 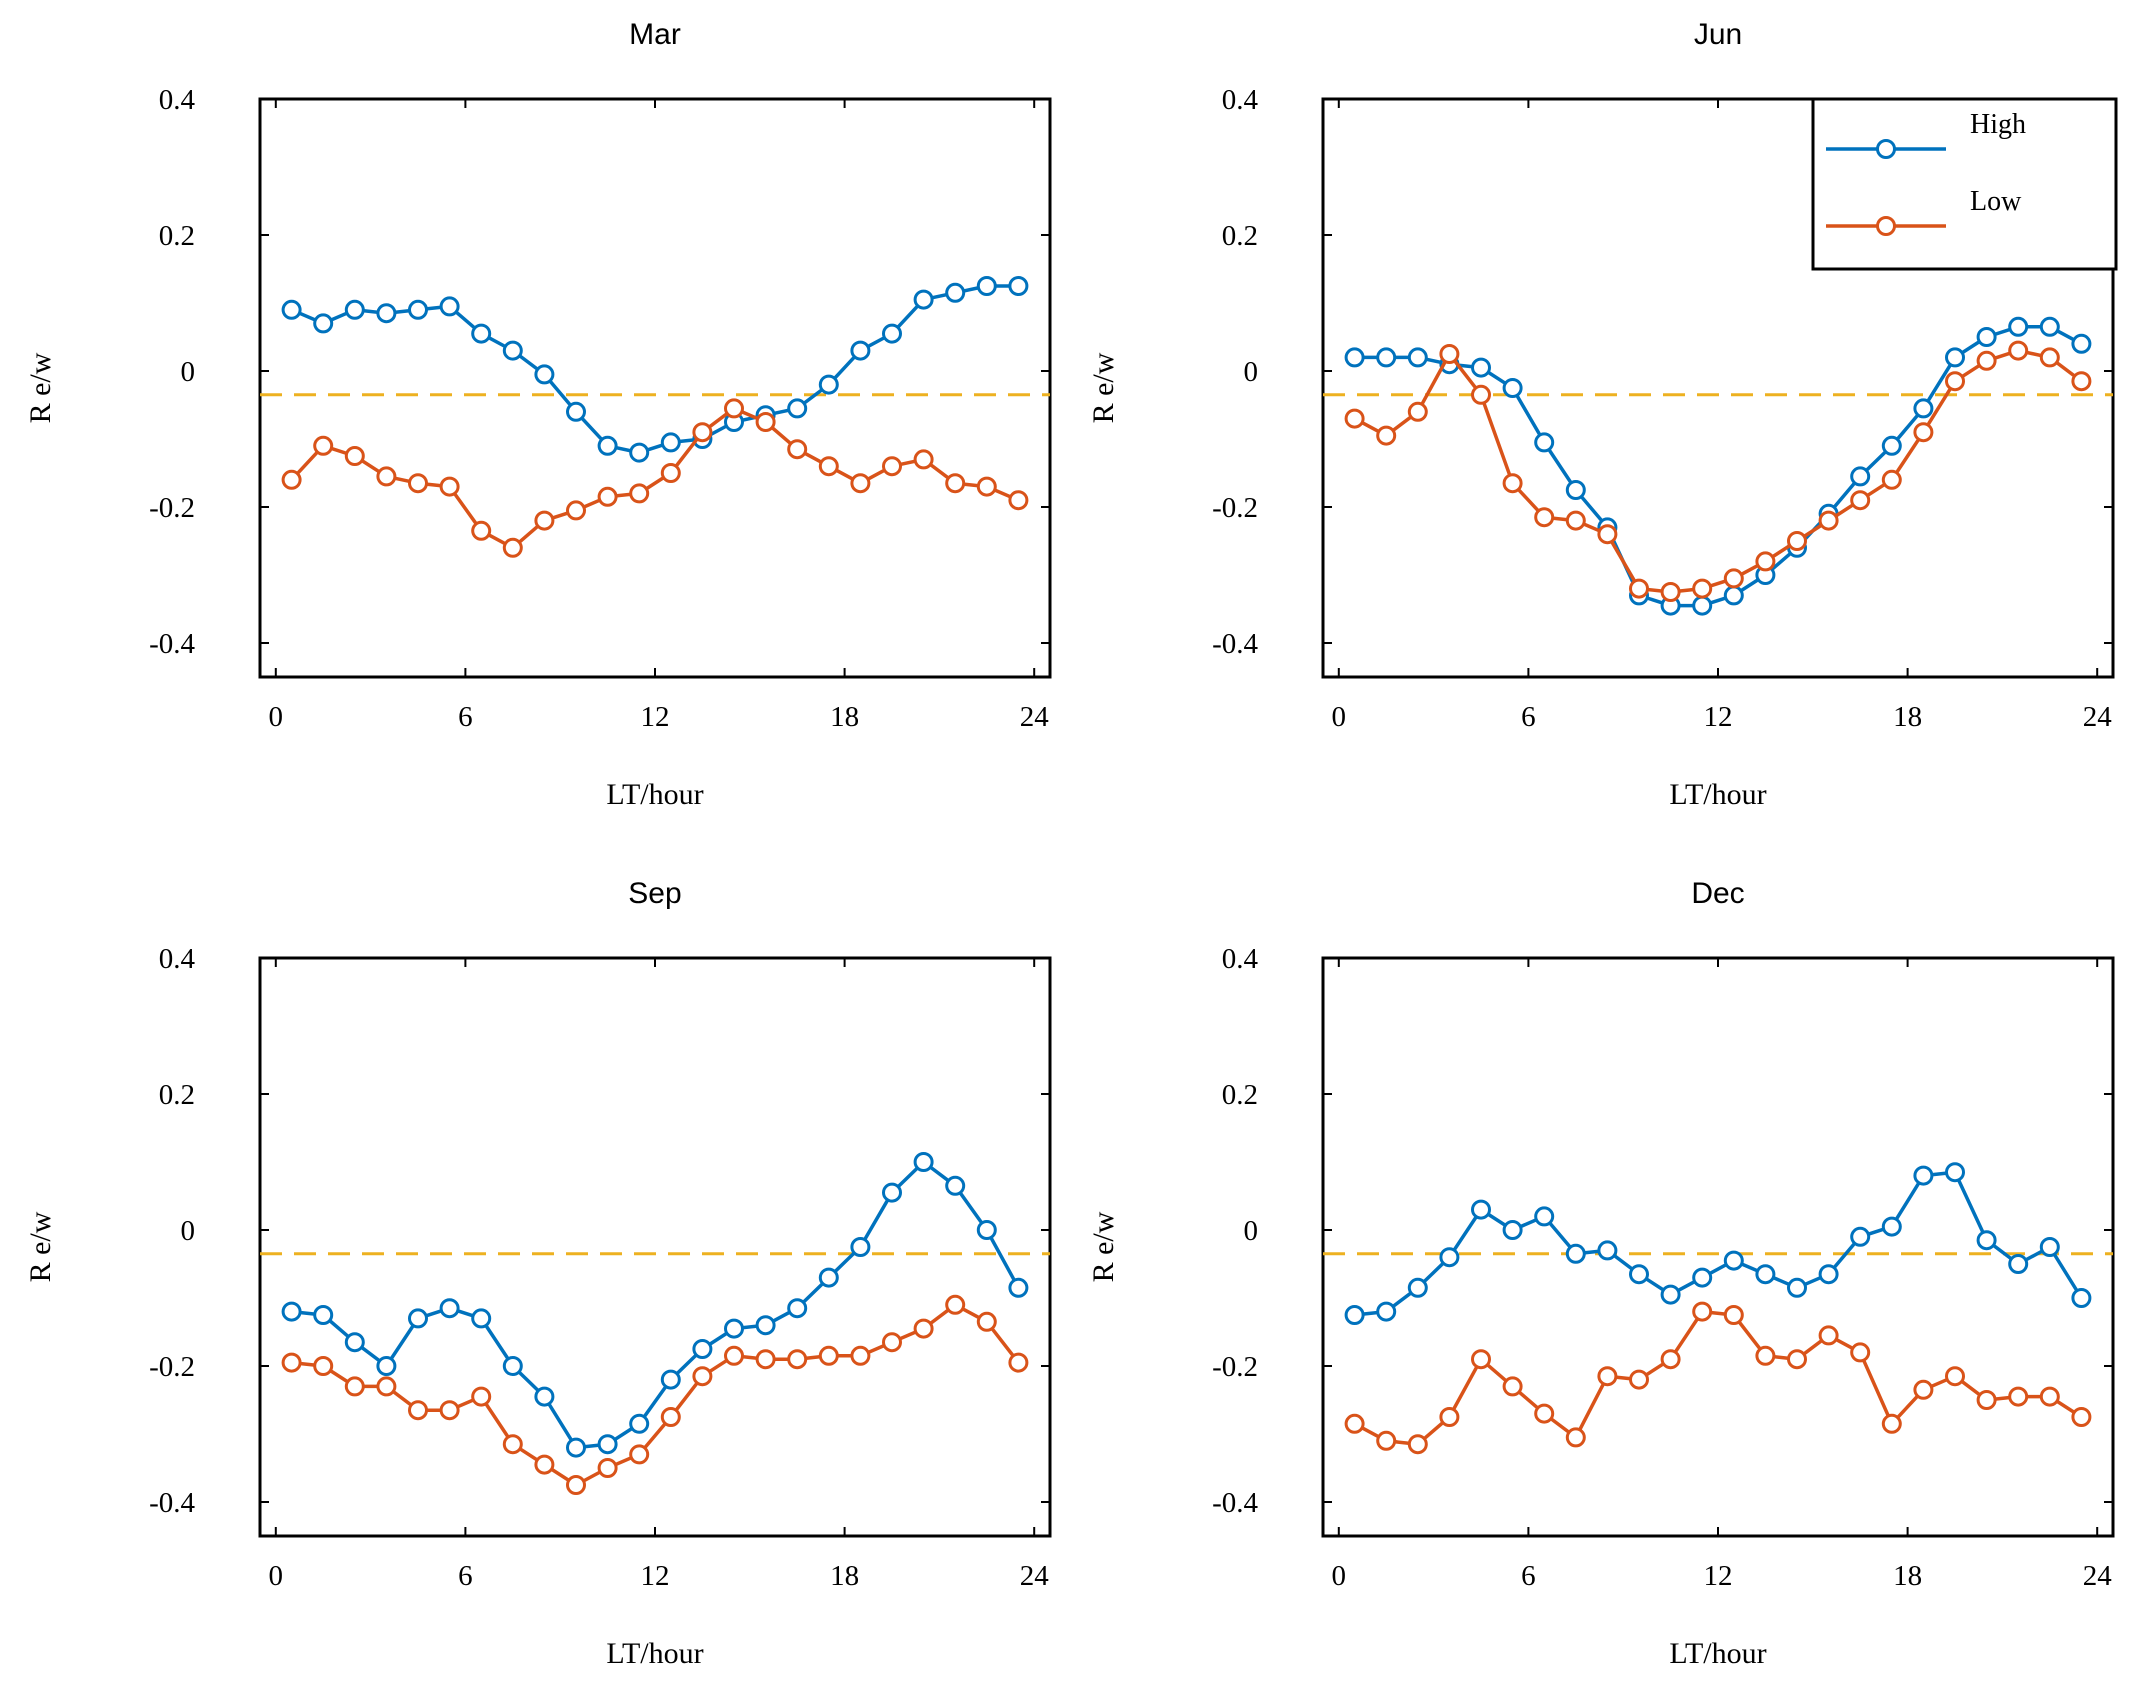 I want to click on chart-title: Sep, so click(x=654, y=893).